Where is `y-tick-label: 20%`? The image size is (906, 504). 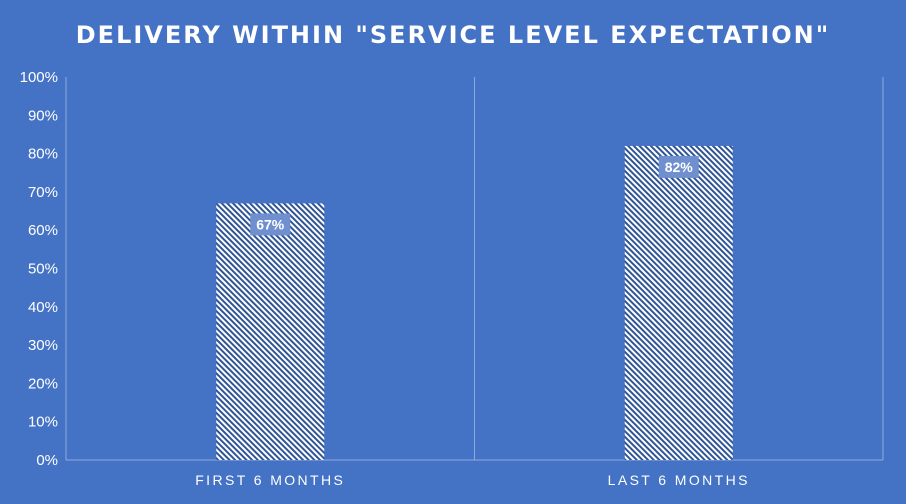
y-tick-label: 20% is located at coordinates (43, 383).